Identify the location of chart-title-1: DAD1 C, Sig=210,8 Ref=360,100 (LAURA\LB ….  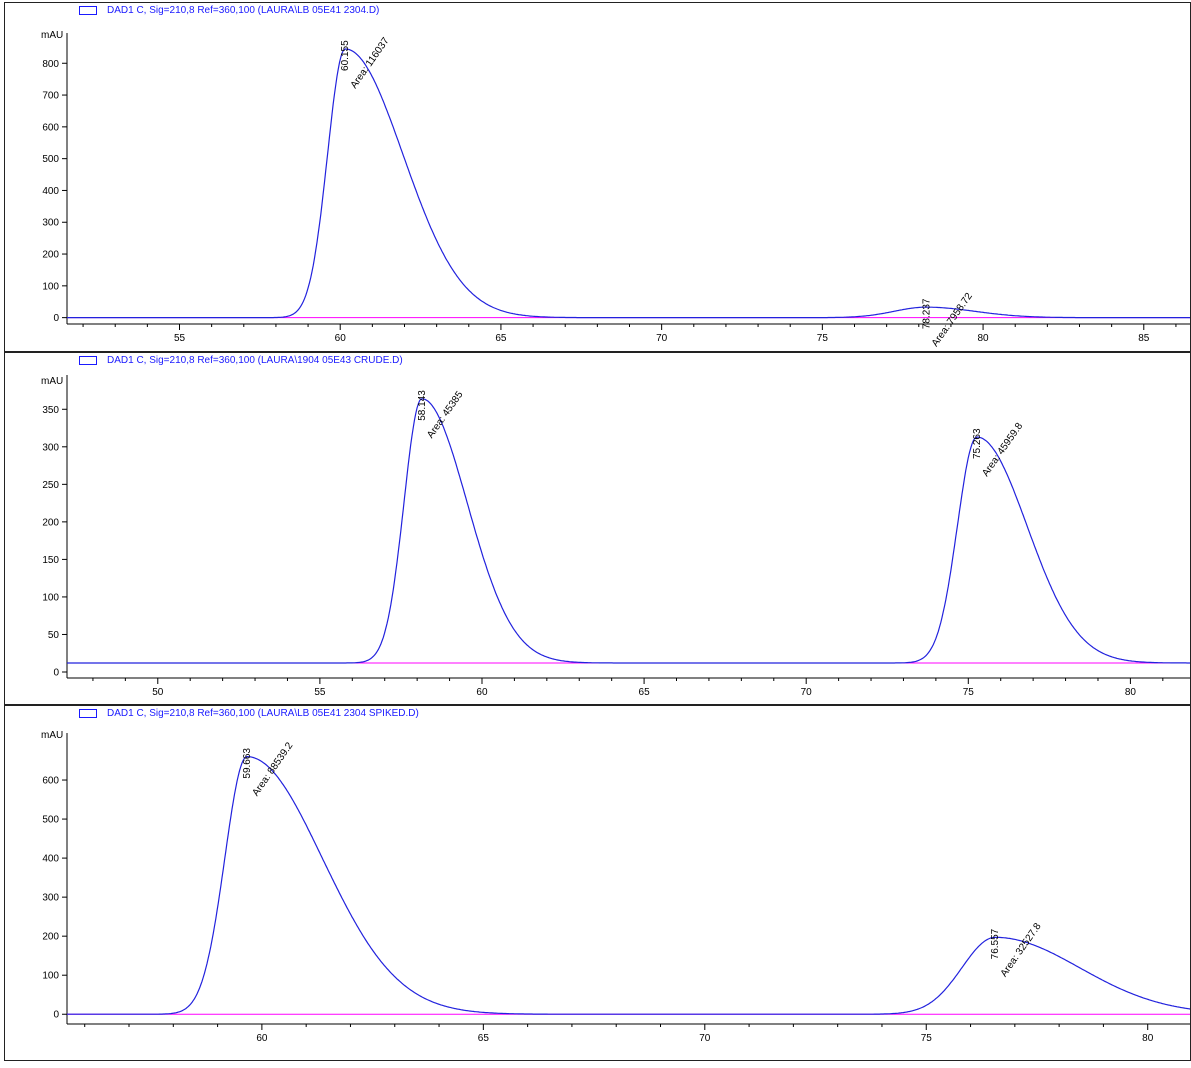
(243, 10).